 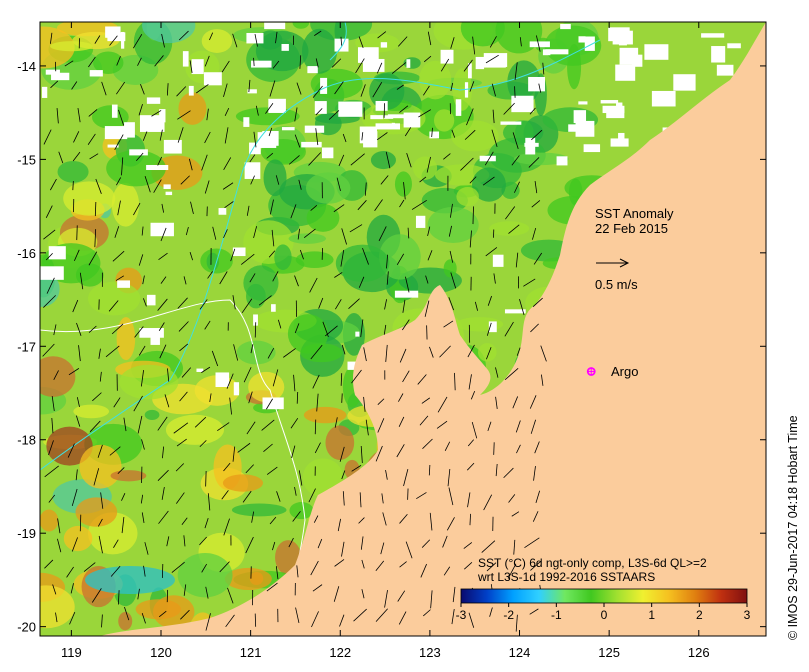 What do you see at coordinates (609, 652) in the screenshot?
I see `x-tick-label: 125` at bounding box center [609, 652].